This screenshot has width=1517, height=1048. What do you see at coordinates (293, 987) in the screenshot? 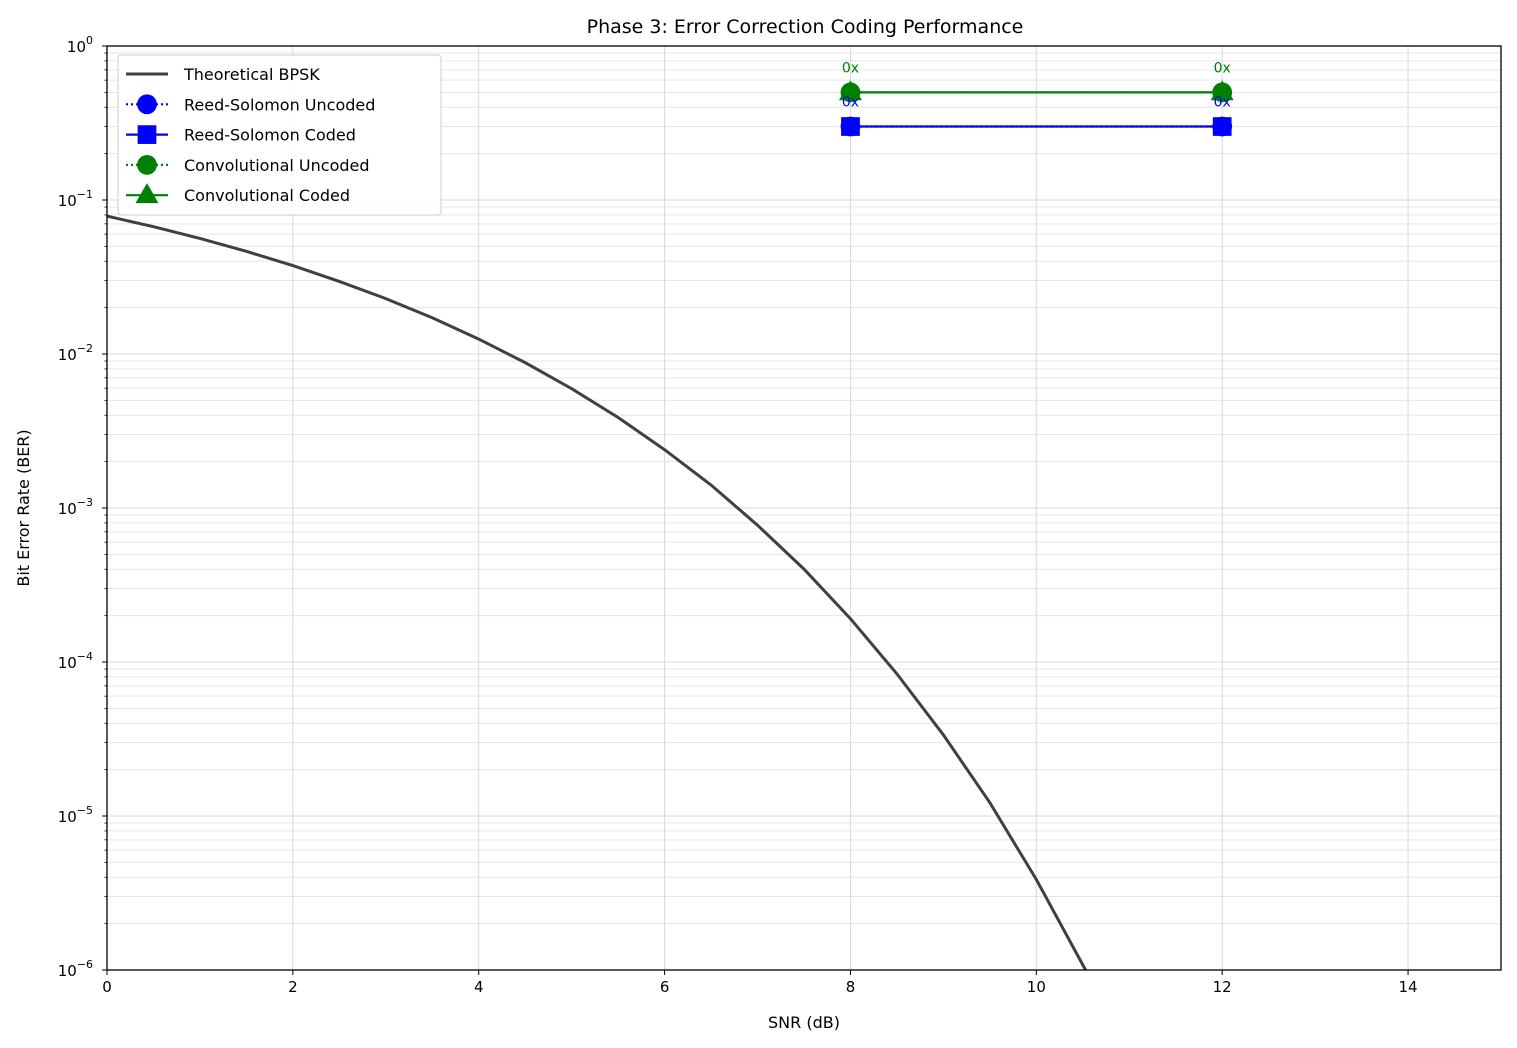
I see `x-tick-label: 2` at bounding box center [293, 987].